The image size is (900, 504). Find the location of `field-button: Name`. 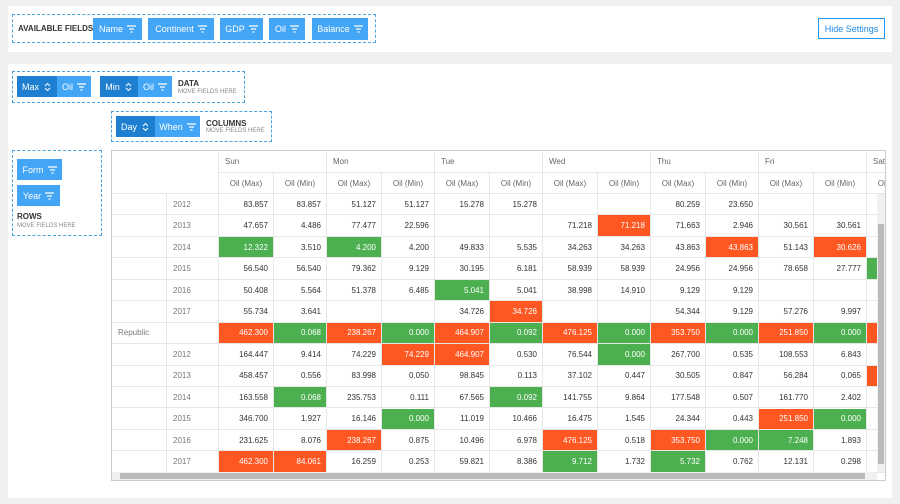

field-button: Name is located at coordinates (117, 29).